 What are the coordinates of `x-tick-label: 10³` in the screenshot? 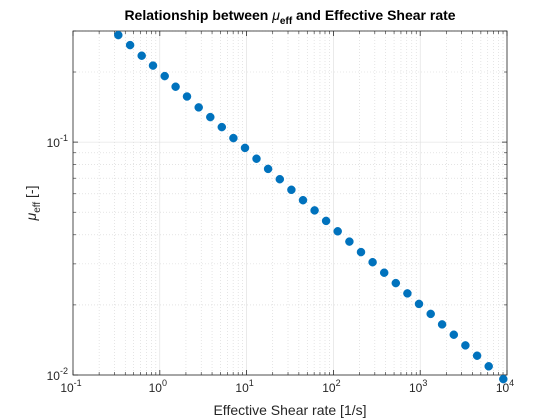 It's located at (418, 386).